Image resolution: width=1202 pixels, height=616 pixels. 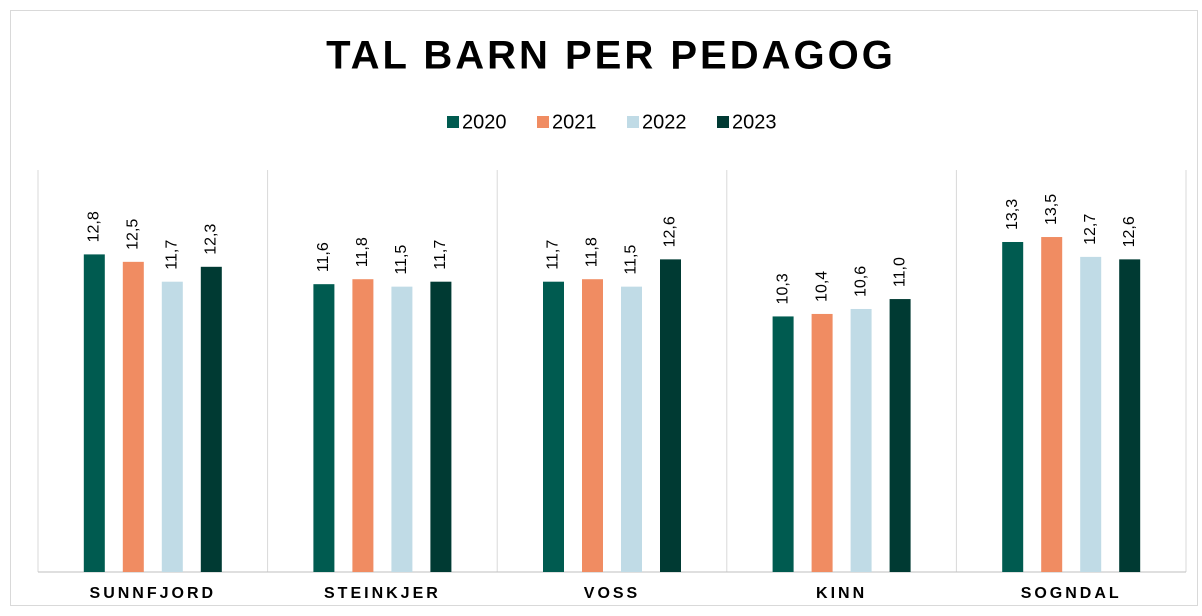 I want to click on x-tick-label: SUNNFJORD, so click(x=153, y=593).